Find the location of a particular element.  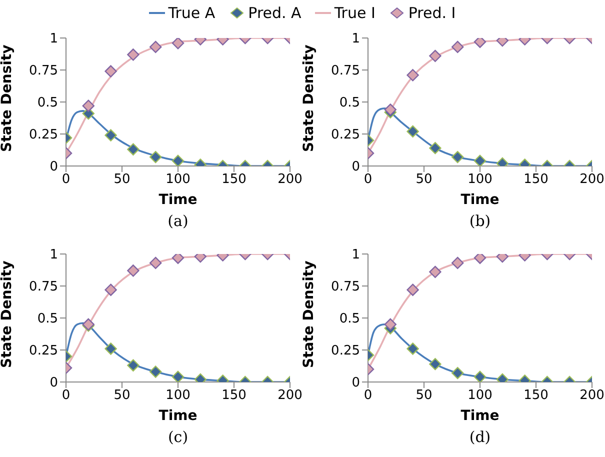

text: (c) is located at coordinates (178, 437).